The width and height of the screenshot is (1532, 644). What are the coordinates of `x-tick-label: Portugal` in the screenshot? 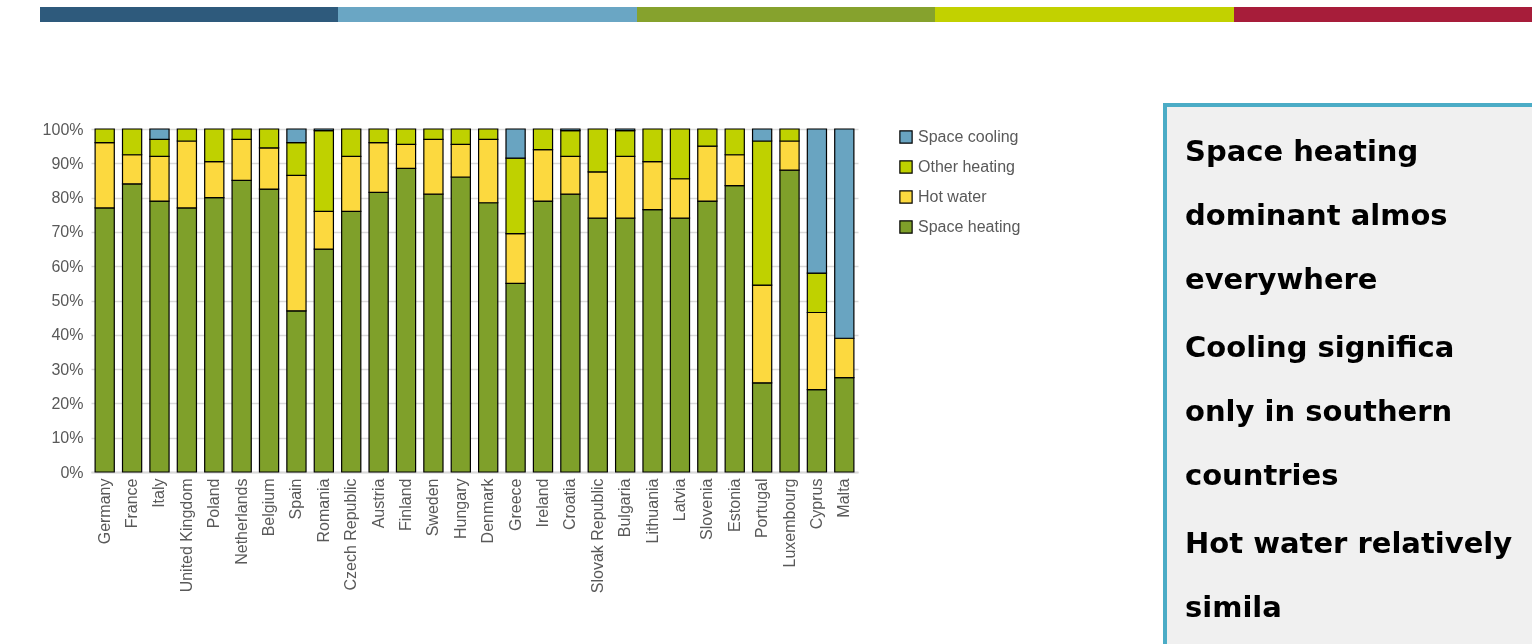 It's located at (762, 508).